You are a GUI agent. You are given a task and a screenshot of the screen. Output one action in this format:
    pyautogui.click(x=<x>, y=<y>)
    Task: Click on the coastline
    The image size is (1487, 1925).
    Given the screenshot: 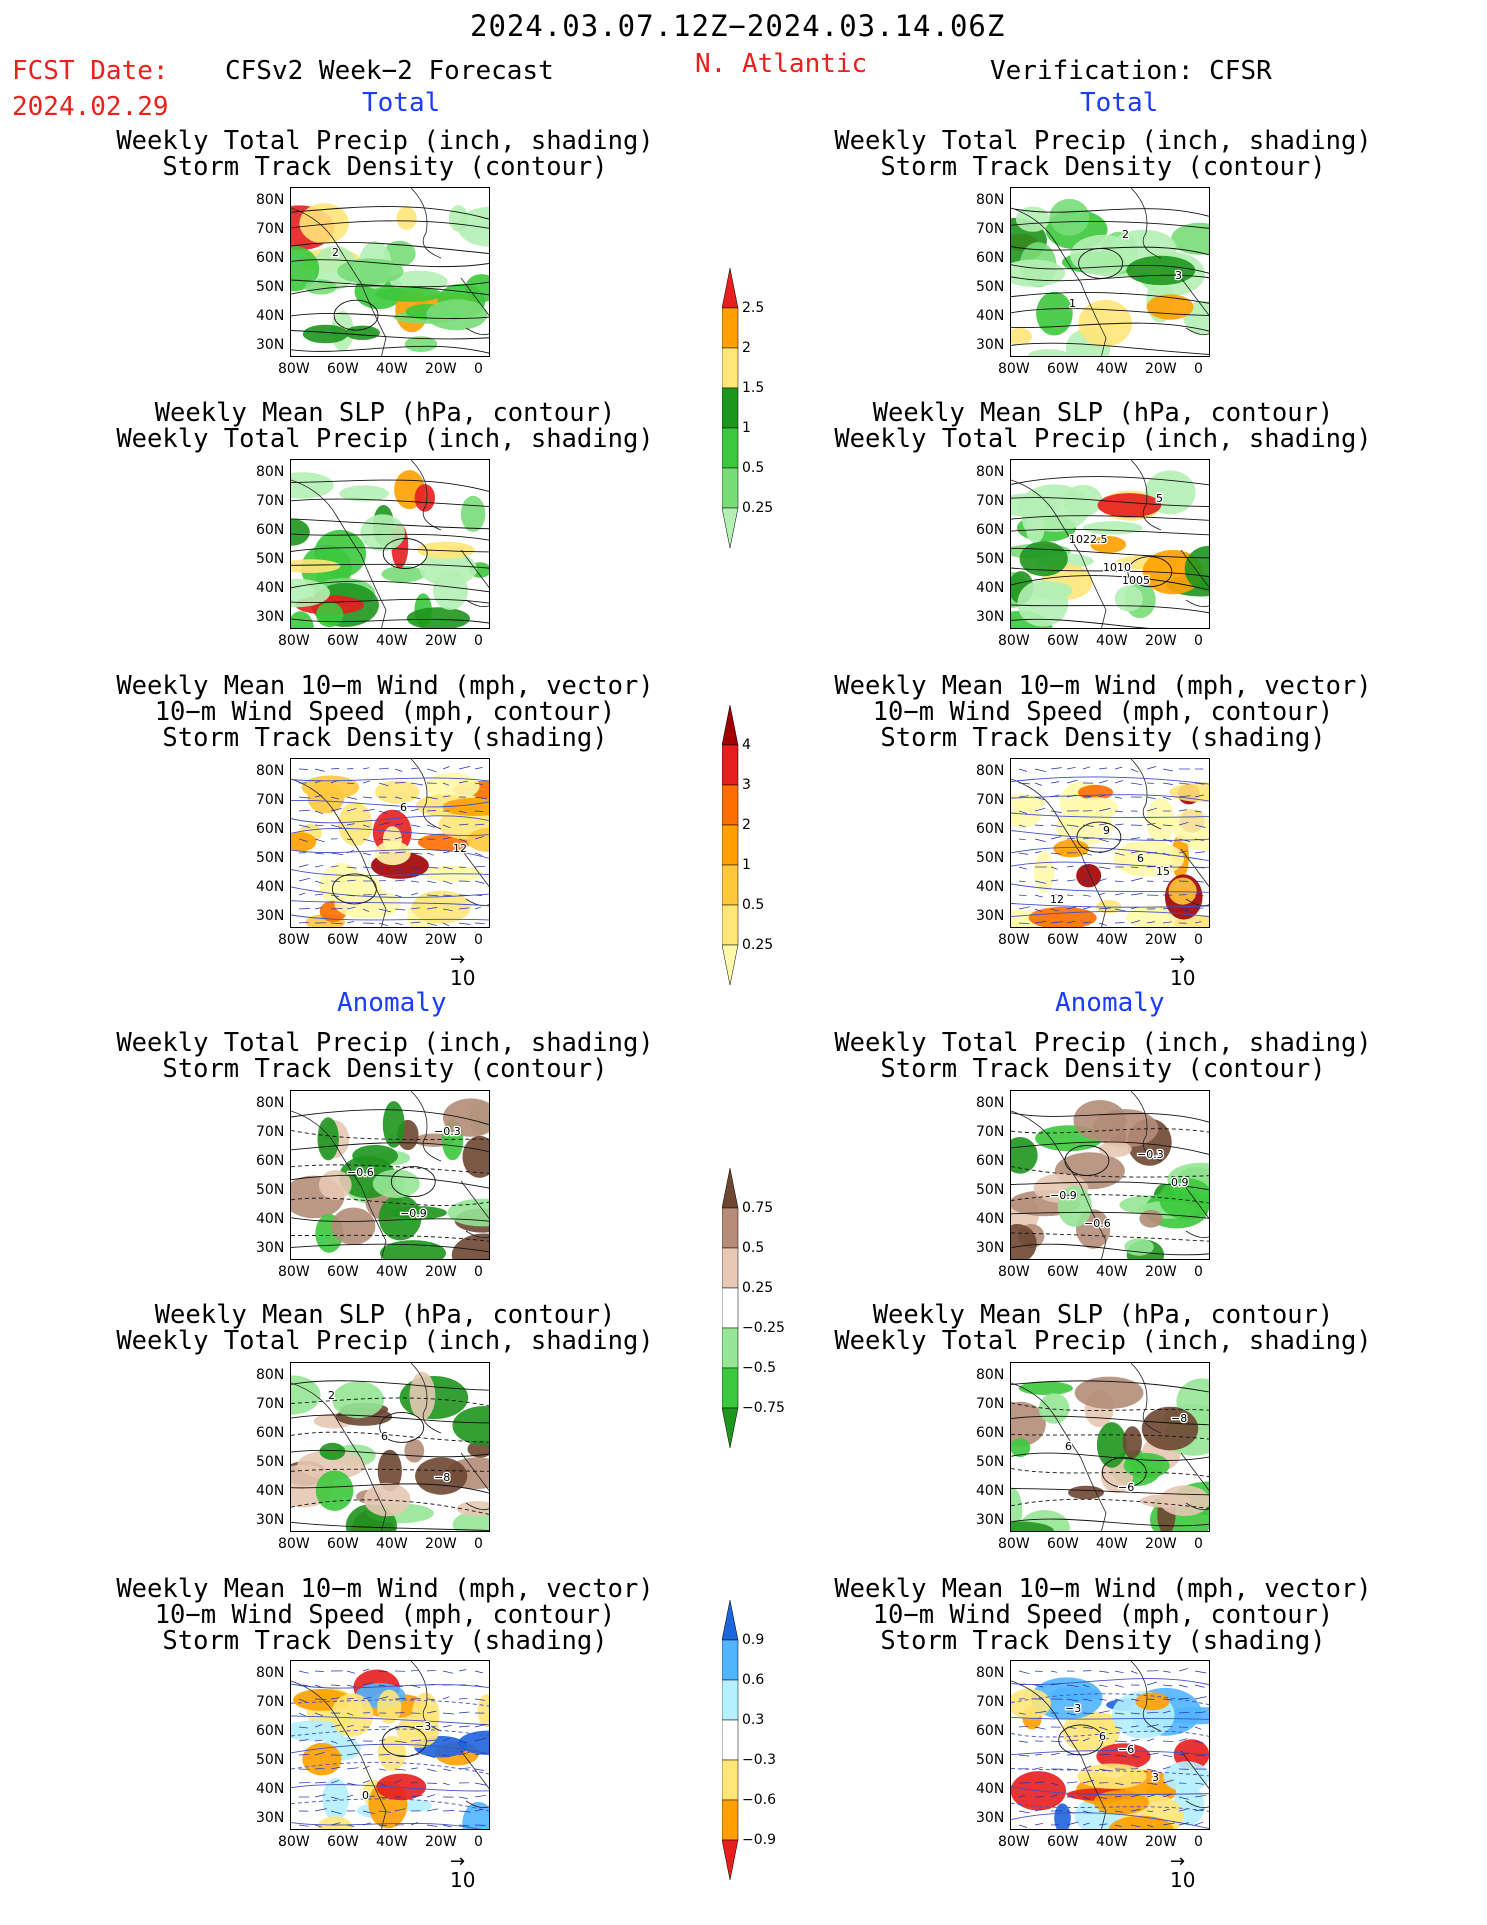 What is the action you would take?
    pyautogui.click(x=390, y=1447)
    